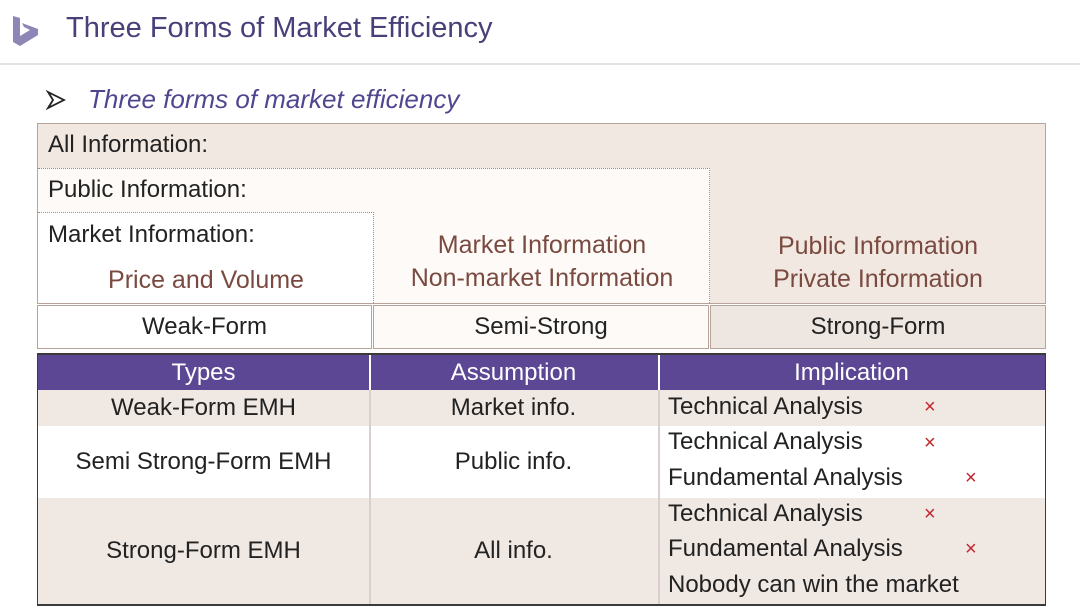  Describe the element at coordinates (513, 550) in the screenshot. I see `assumption-cell: All info.` at that location.